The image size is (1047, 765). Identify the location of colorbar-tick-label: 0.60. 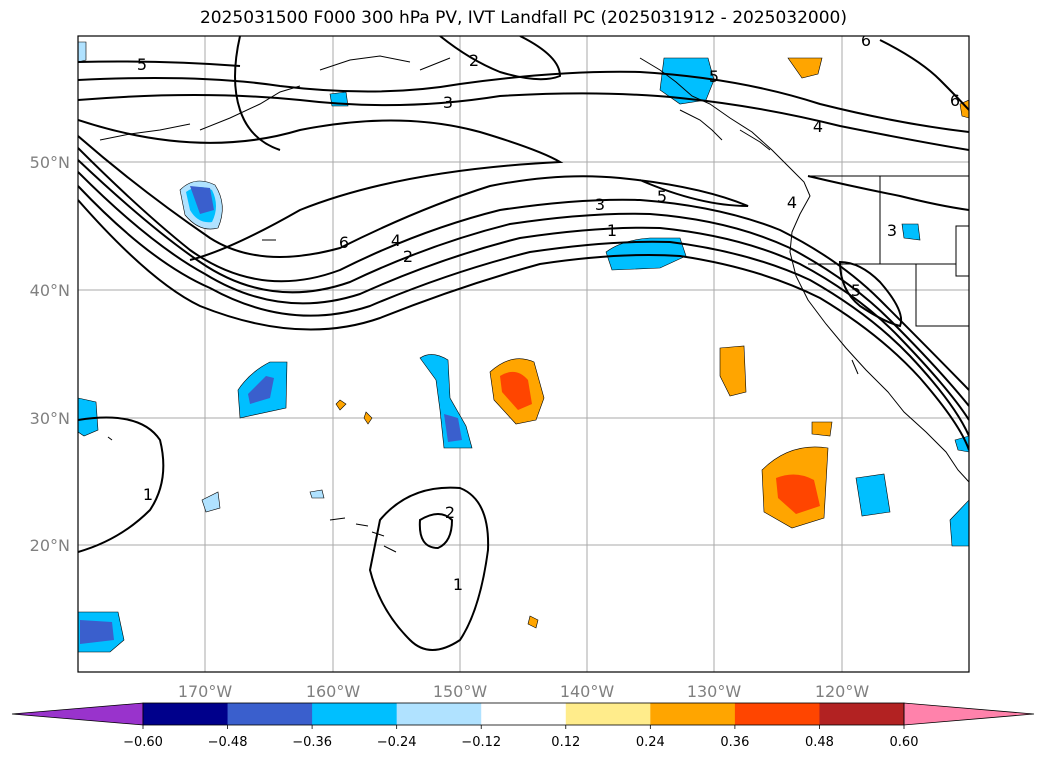
(904, 742).